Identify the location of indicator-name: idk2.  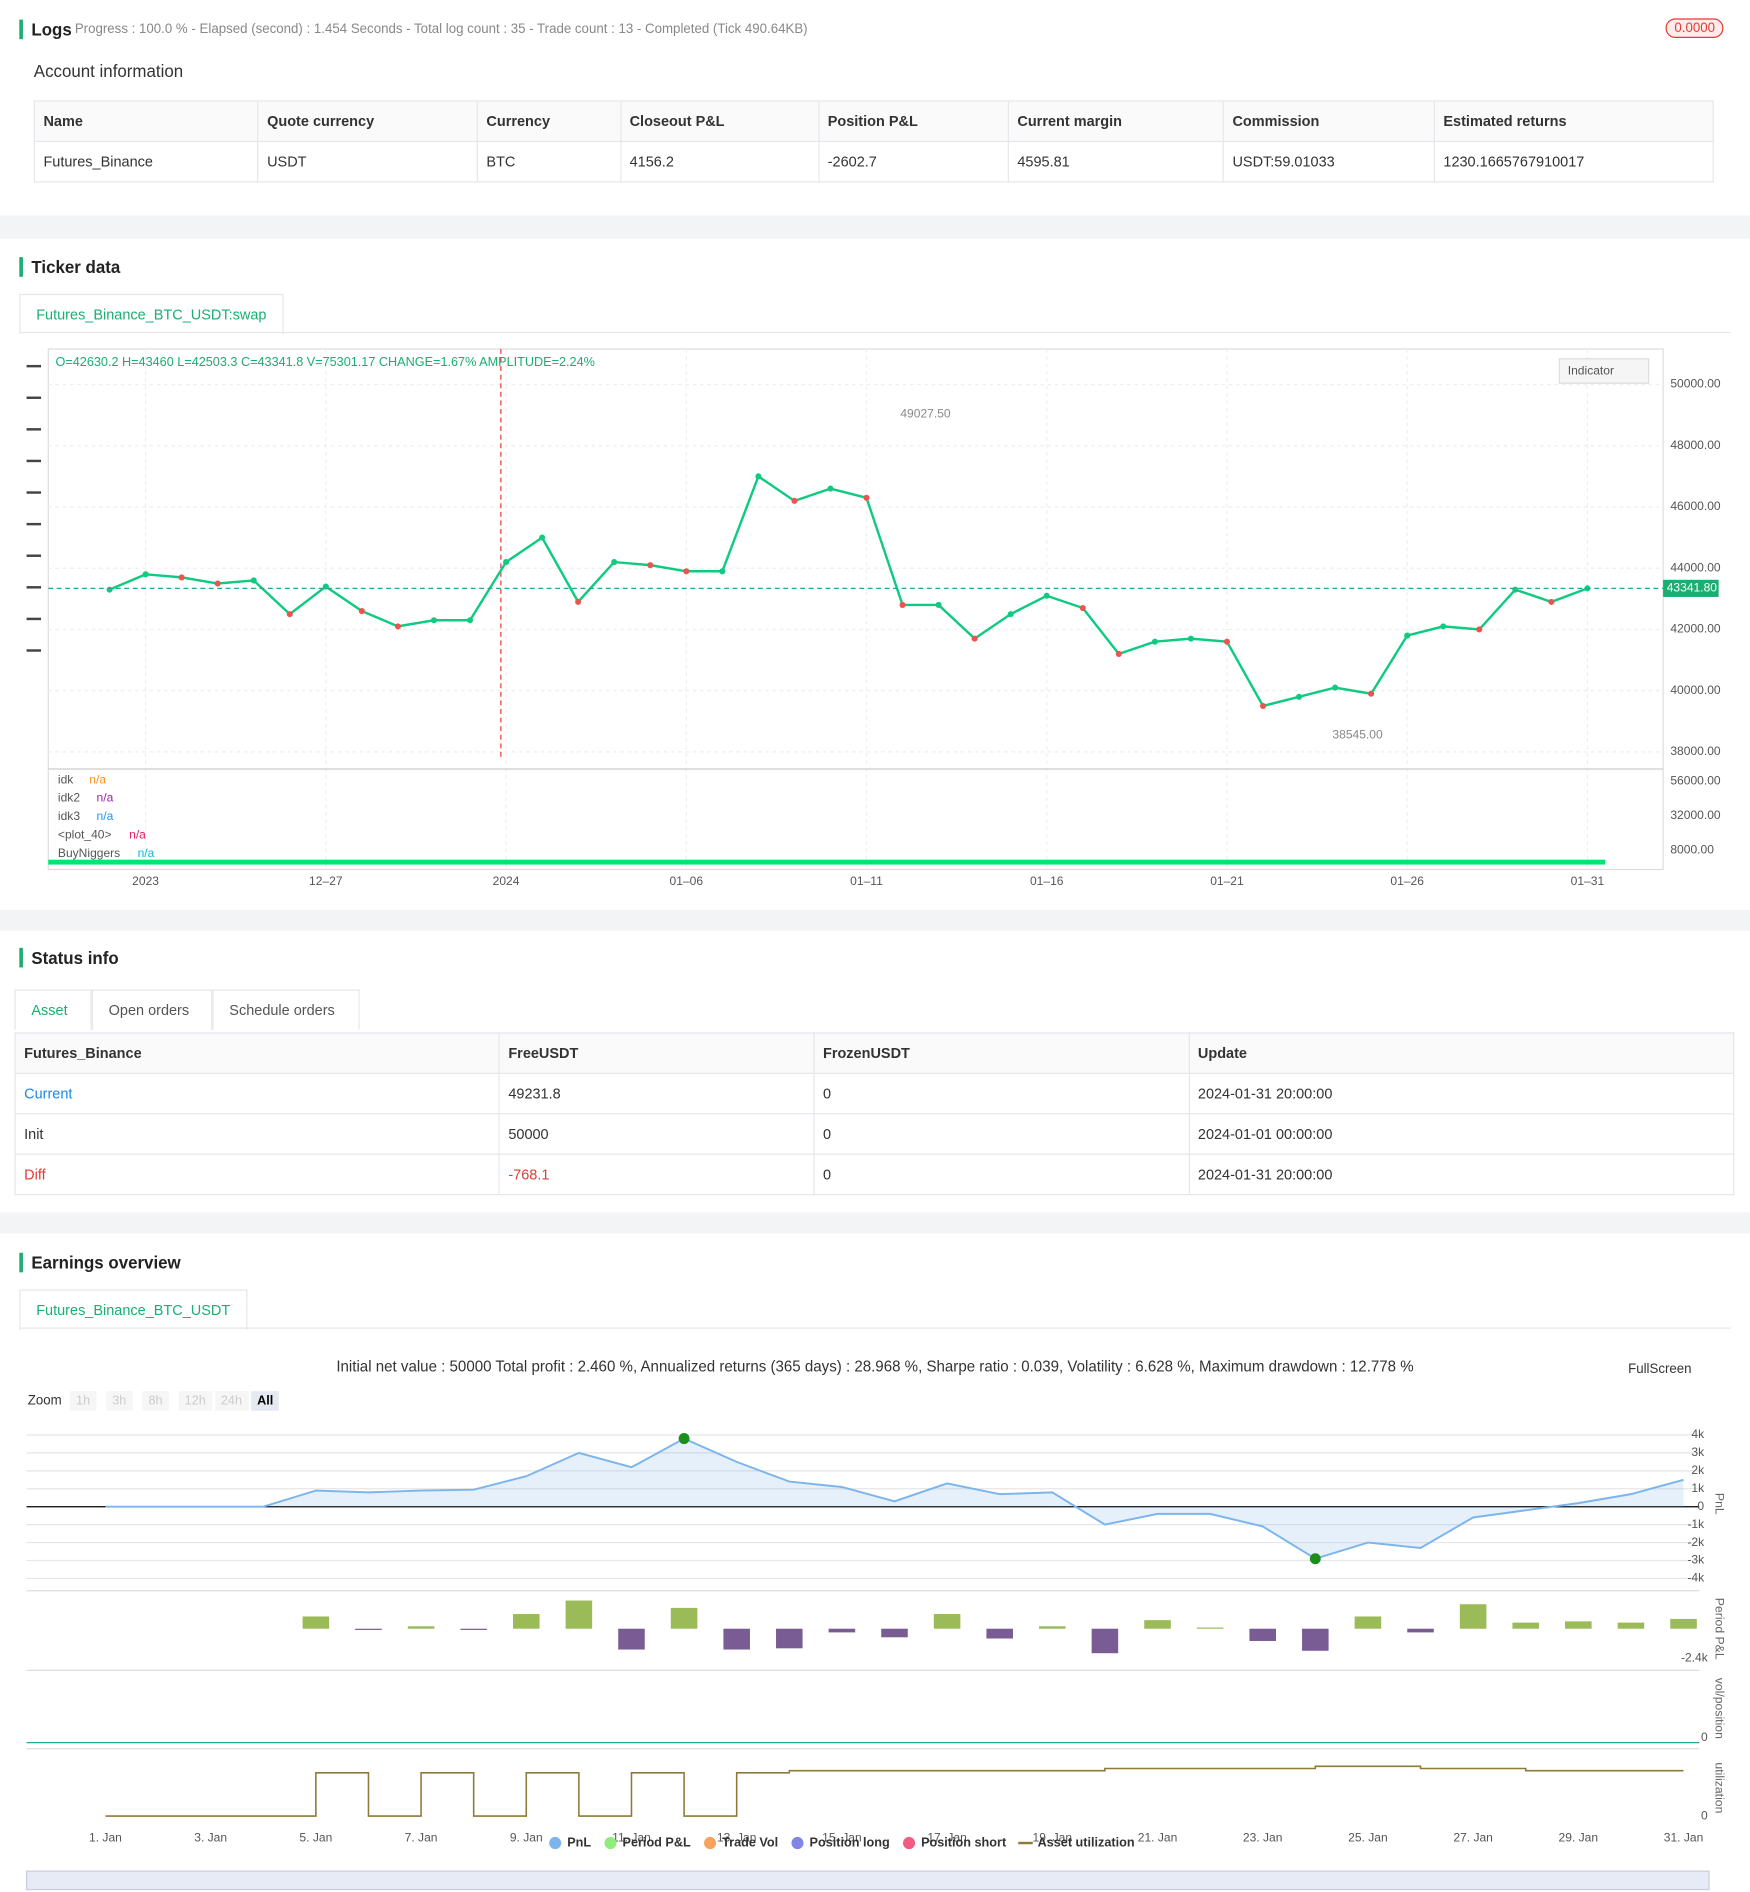
(69, 798).